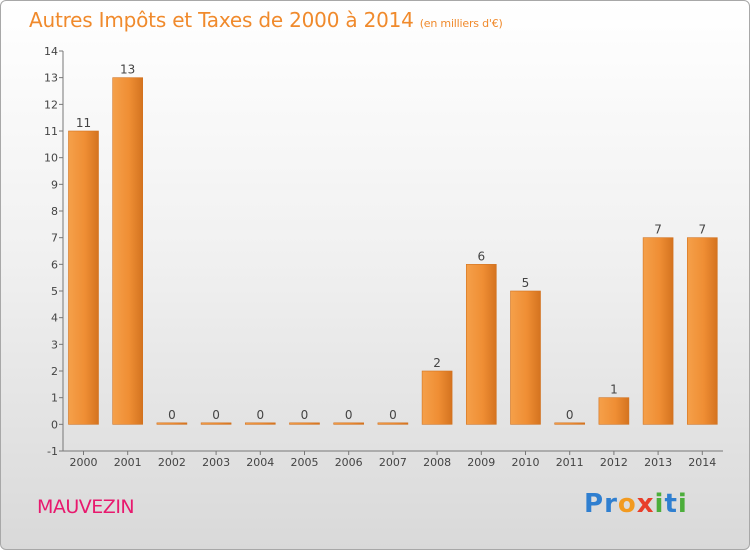 Image resolution: width=750 pixels, height=550 pixels. I want to click on data-label: 5, so click(526, 283).